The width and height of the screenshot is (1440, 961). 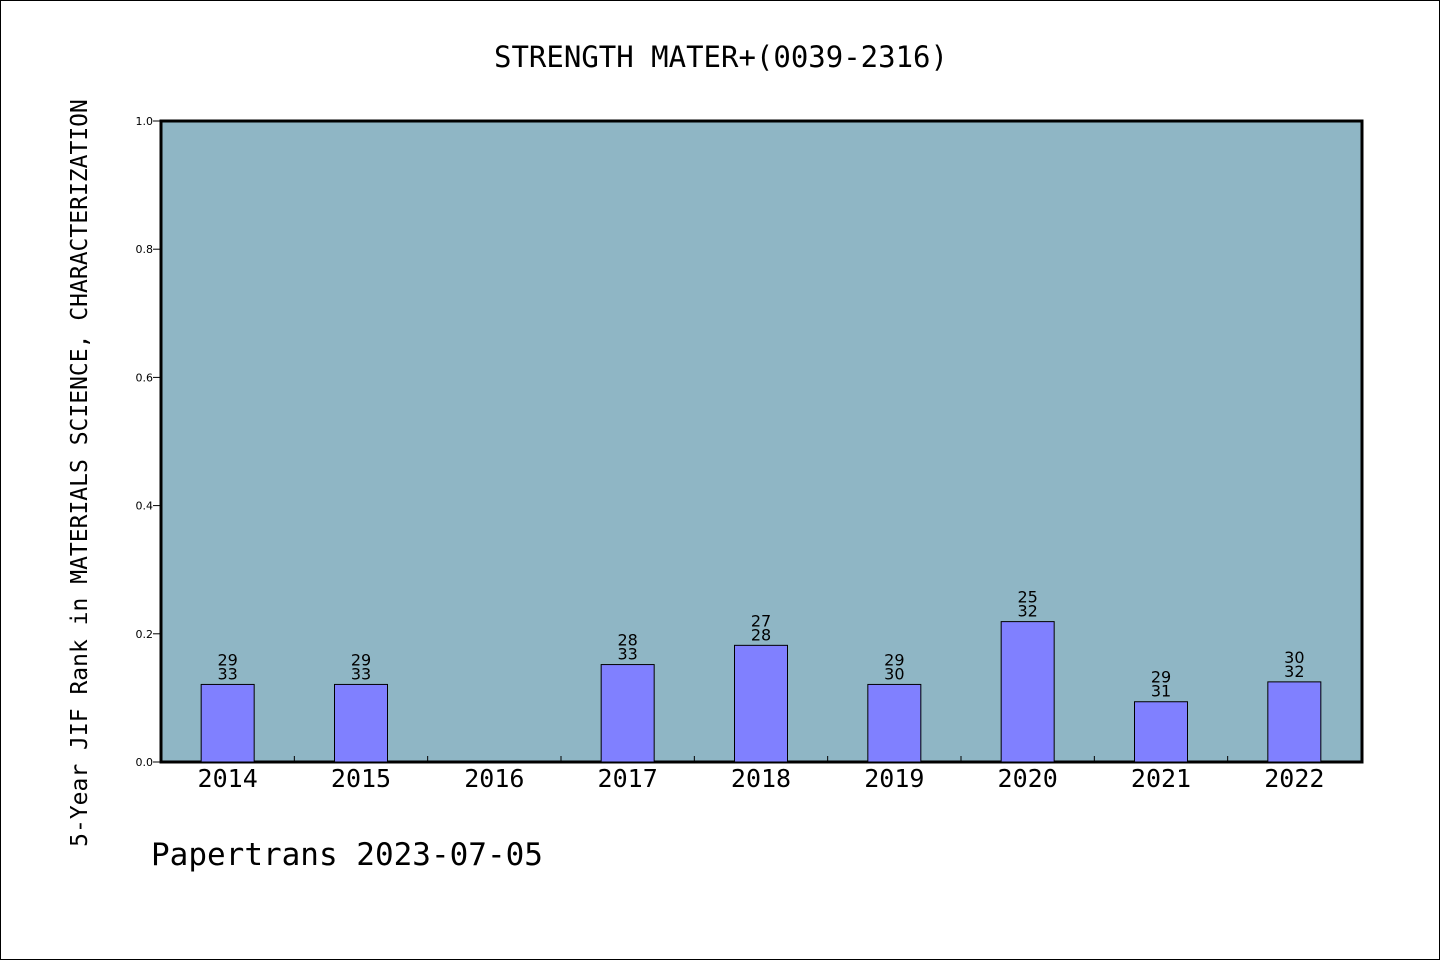 What do you see at coordinates (1161, 778) in the screenshot?
I see `x-tick-label: 2021` at bounding box center [1161, 778].